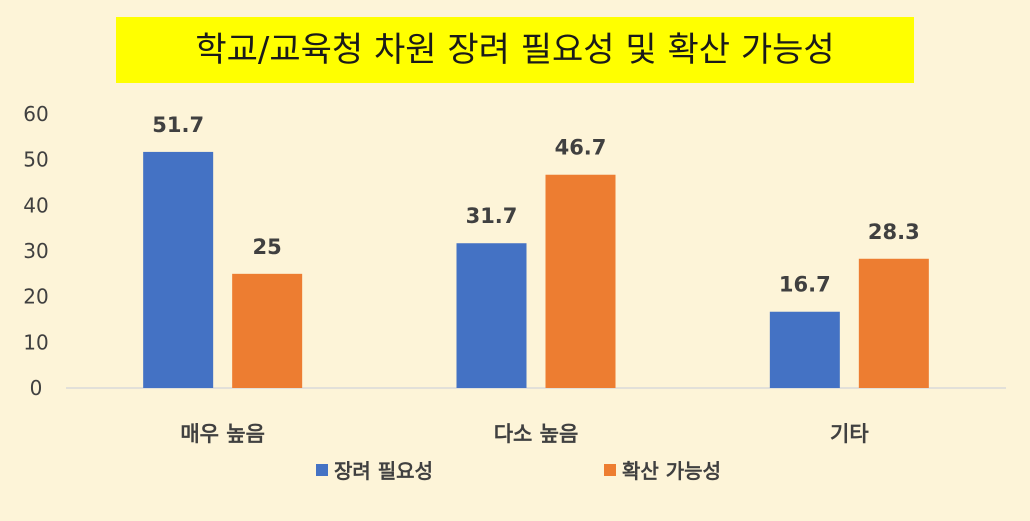 Image resolution: width=1030 pixels, height=521 pixels. Describe the element at coordinates (894, 232) in the screenshot. I see `data-label: 28.3` at that location.